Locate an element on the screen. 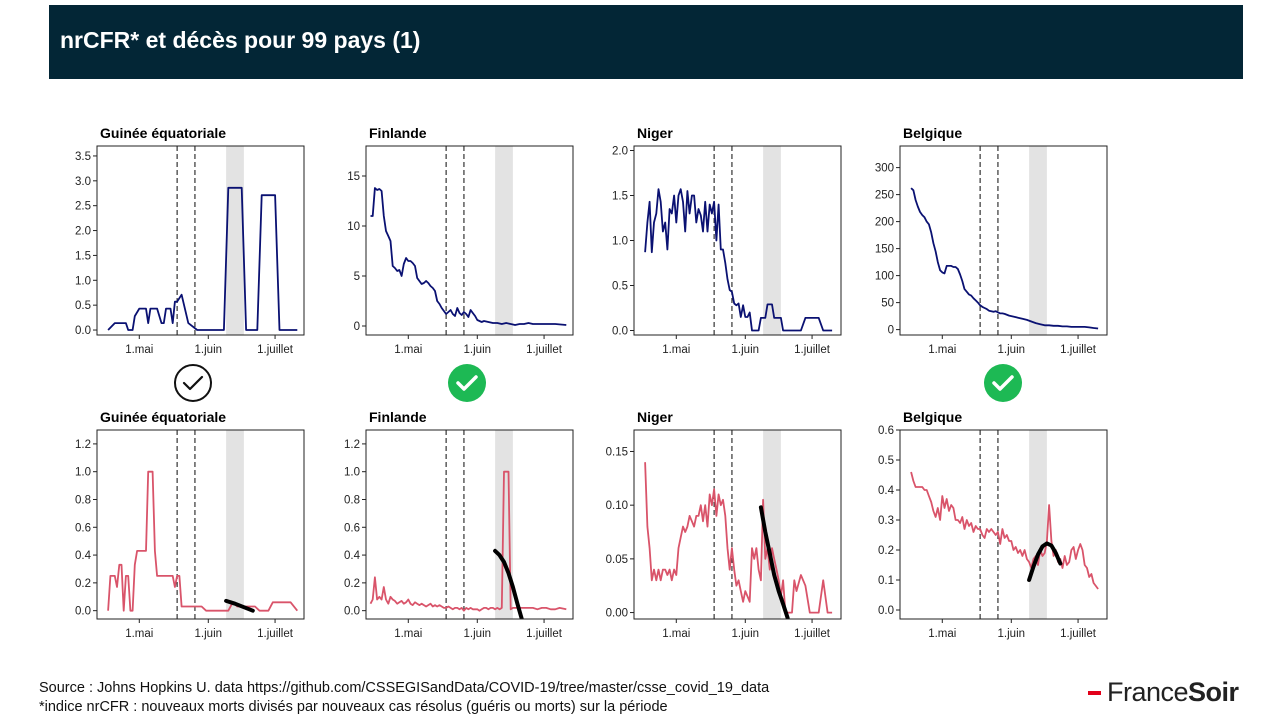 This screenshot has height=720, width=1280. y-tick-label: 0.15 is located at coordinates (617, 452).